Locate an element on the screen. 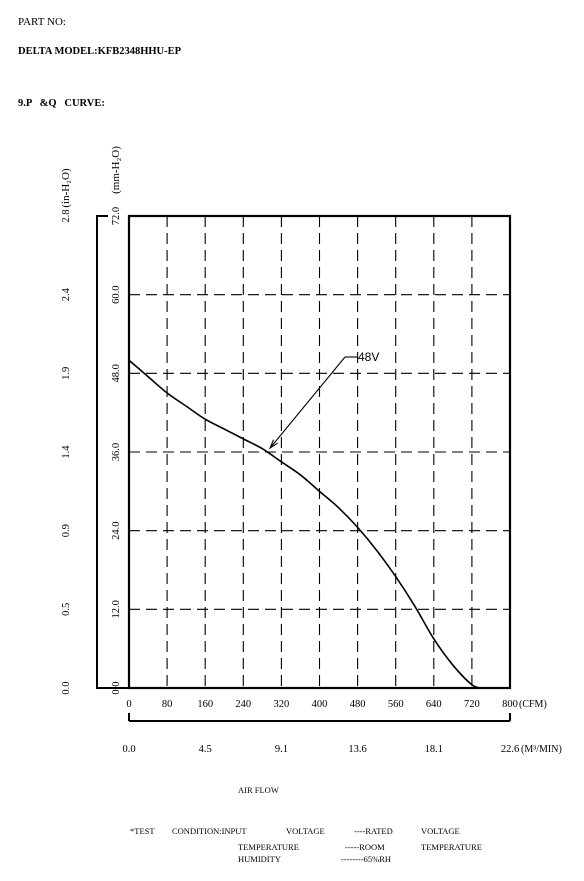  test-condition-rated: ----RATED is located at coordinates (373, 831).